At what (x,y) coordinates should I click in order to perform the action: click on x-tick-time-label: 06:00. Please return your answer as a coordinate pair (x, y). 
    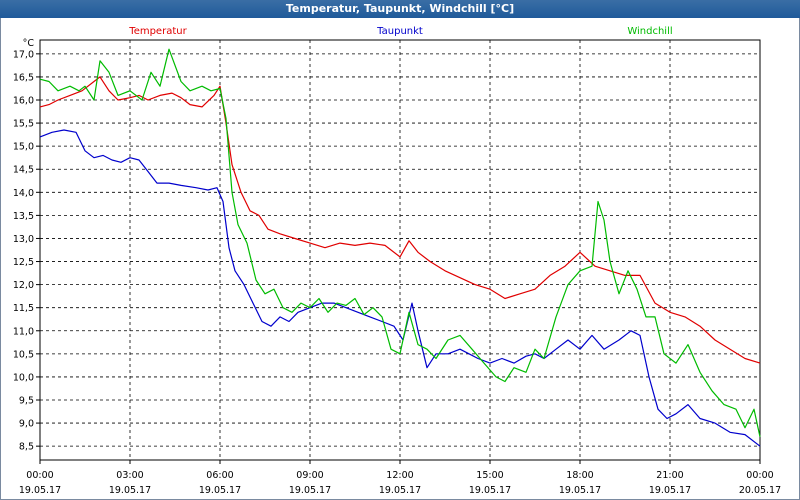
    Looking at the image, I should click on (219, 475).